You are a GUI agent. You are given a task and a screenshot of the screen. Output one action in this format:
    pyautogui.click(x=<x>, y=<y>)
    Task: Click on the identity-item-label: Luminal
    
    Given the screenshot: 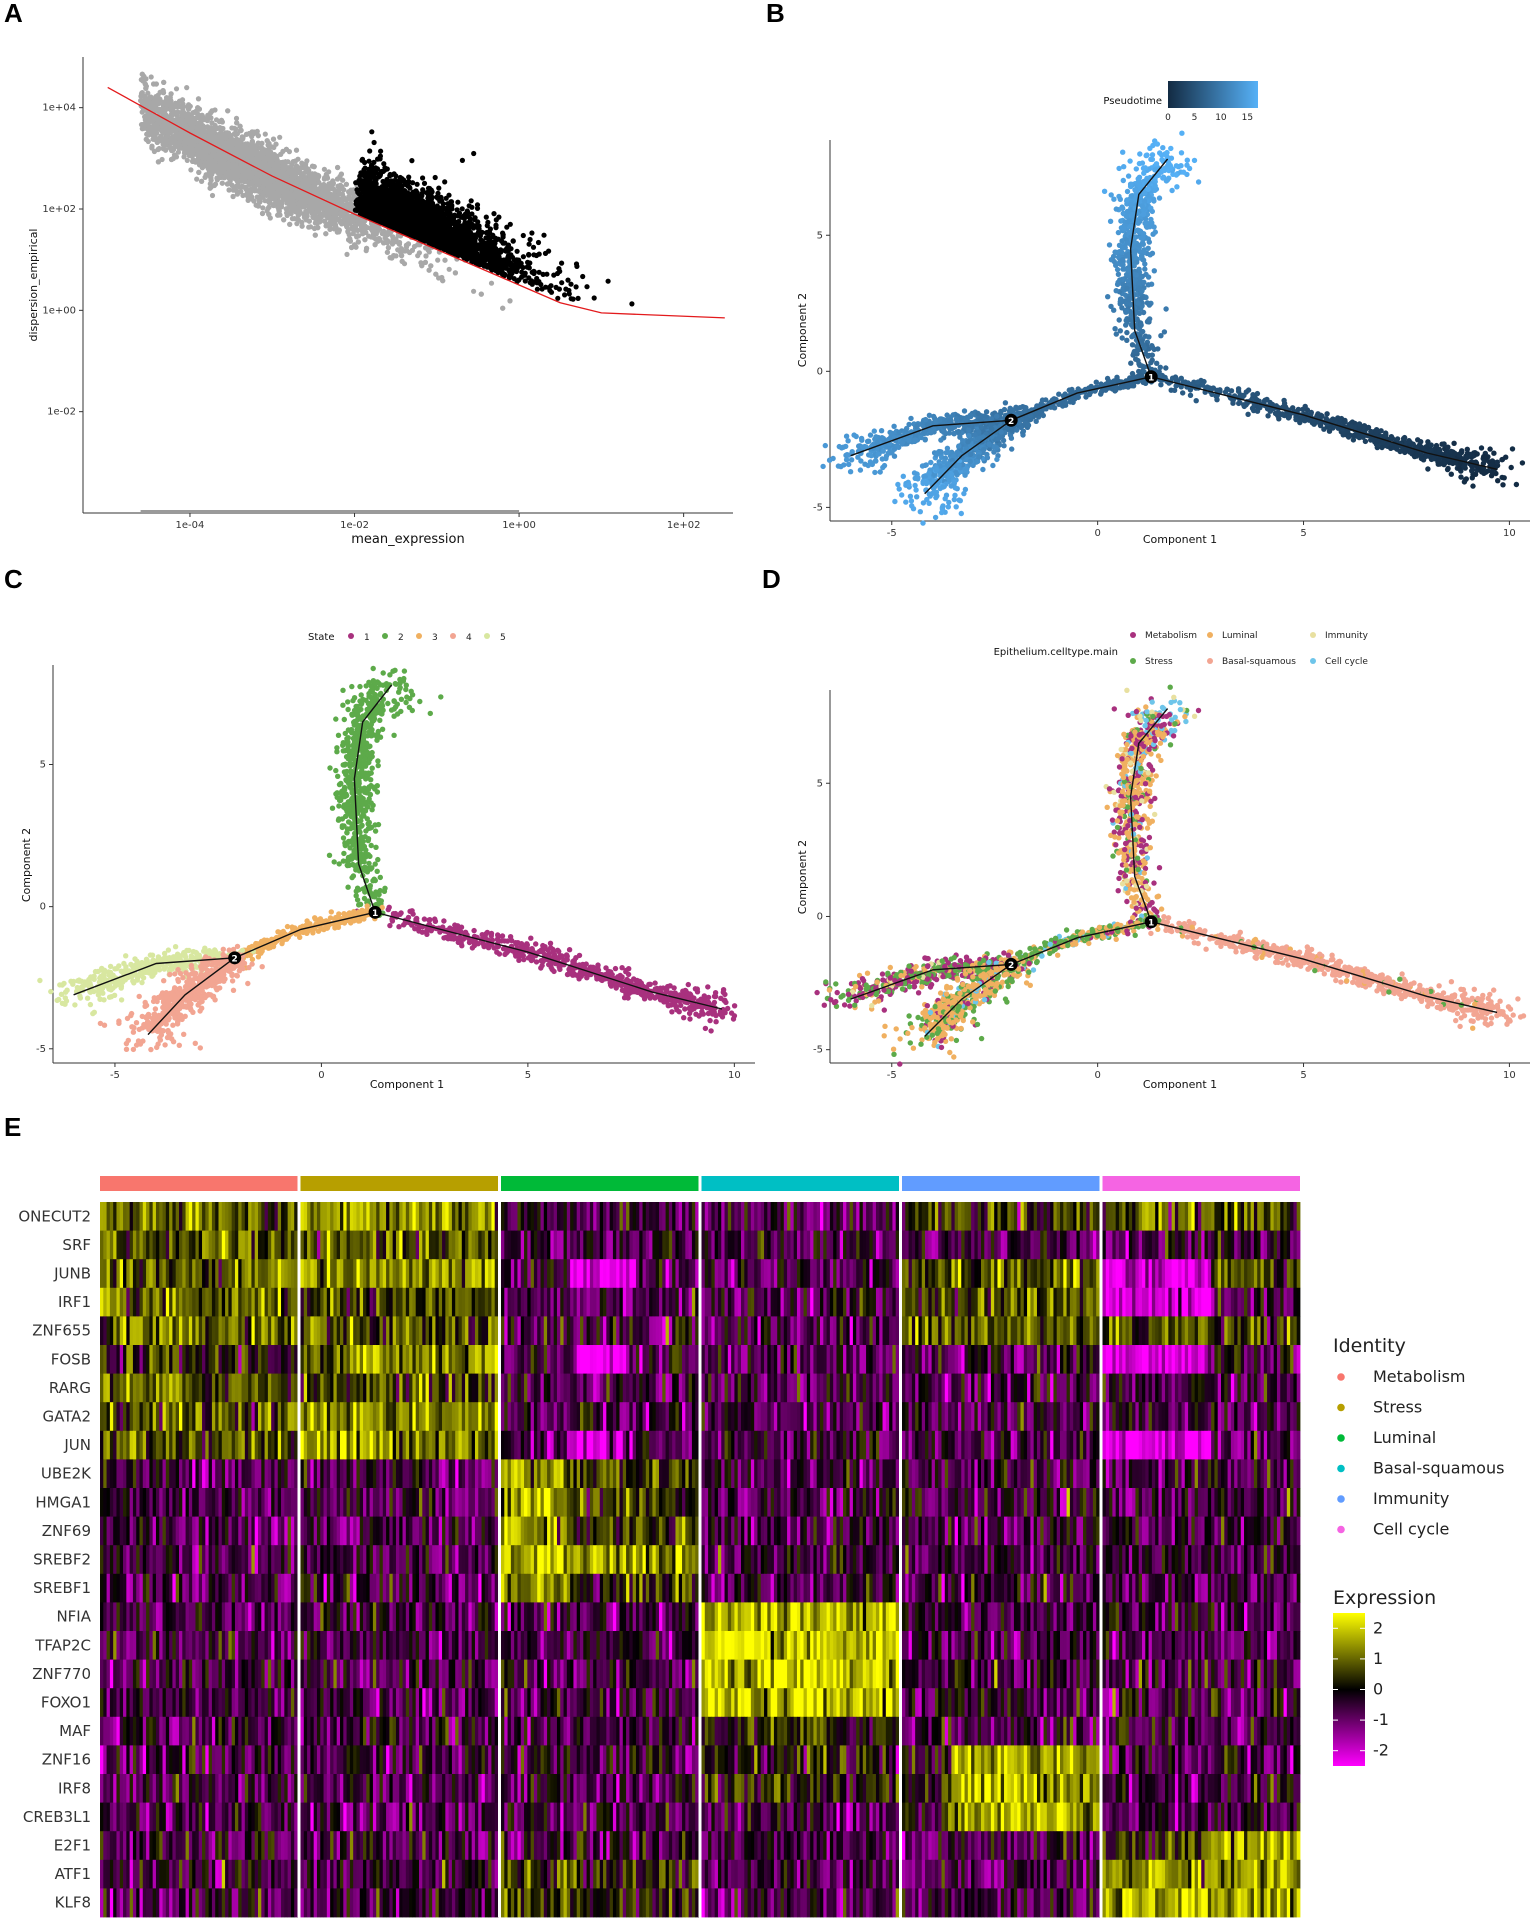 What is the action you would take?
    pyautogui.click(x=1404, y=1437)
    